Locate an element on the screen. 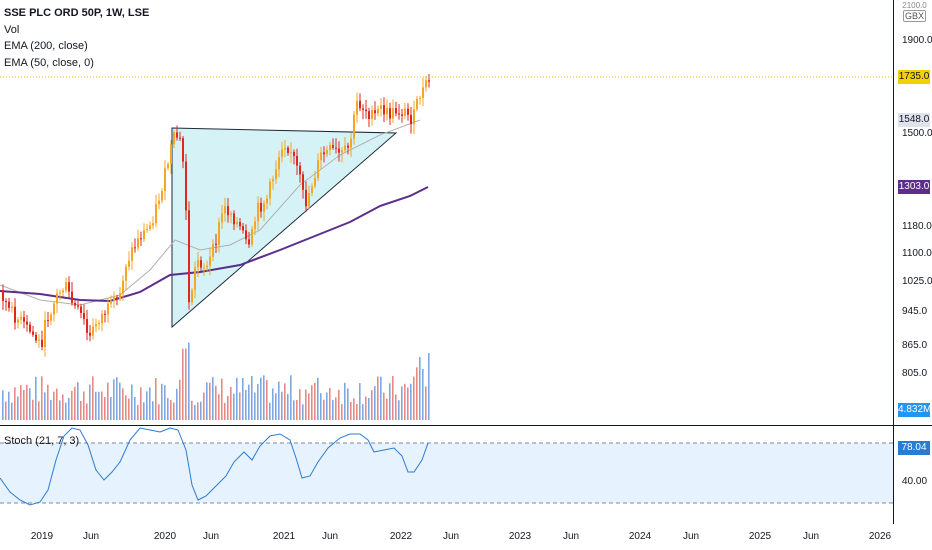 This screenshot has height=550, width=932. stoch-tick: 40.00 is located at coordinates (915, 481).